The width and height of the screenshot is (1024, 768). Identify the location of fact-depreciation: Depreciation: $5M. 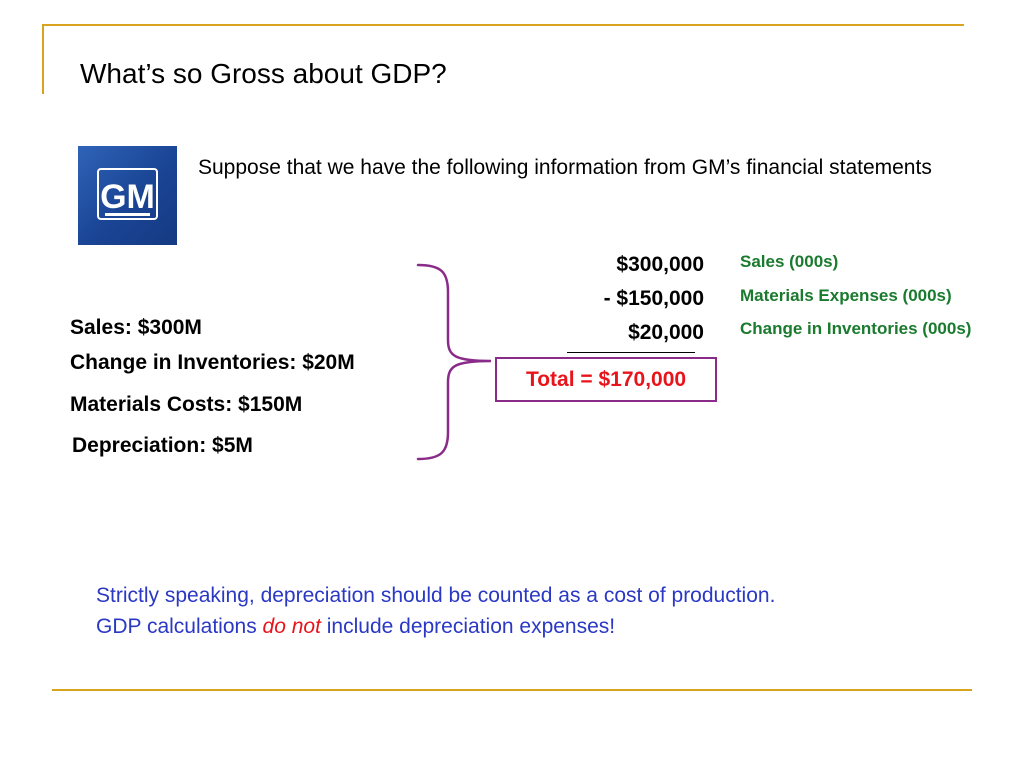
(162, 445).